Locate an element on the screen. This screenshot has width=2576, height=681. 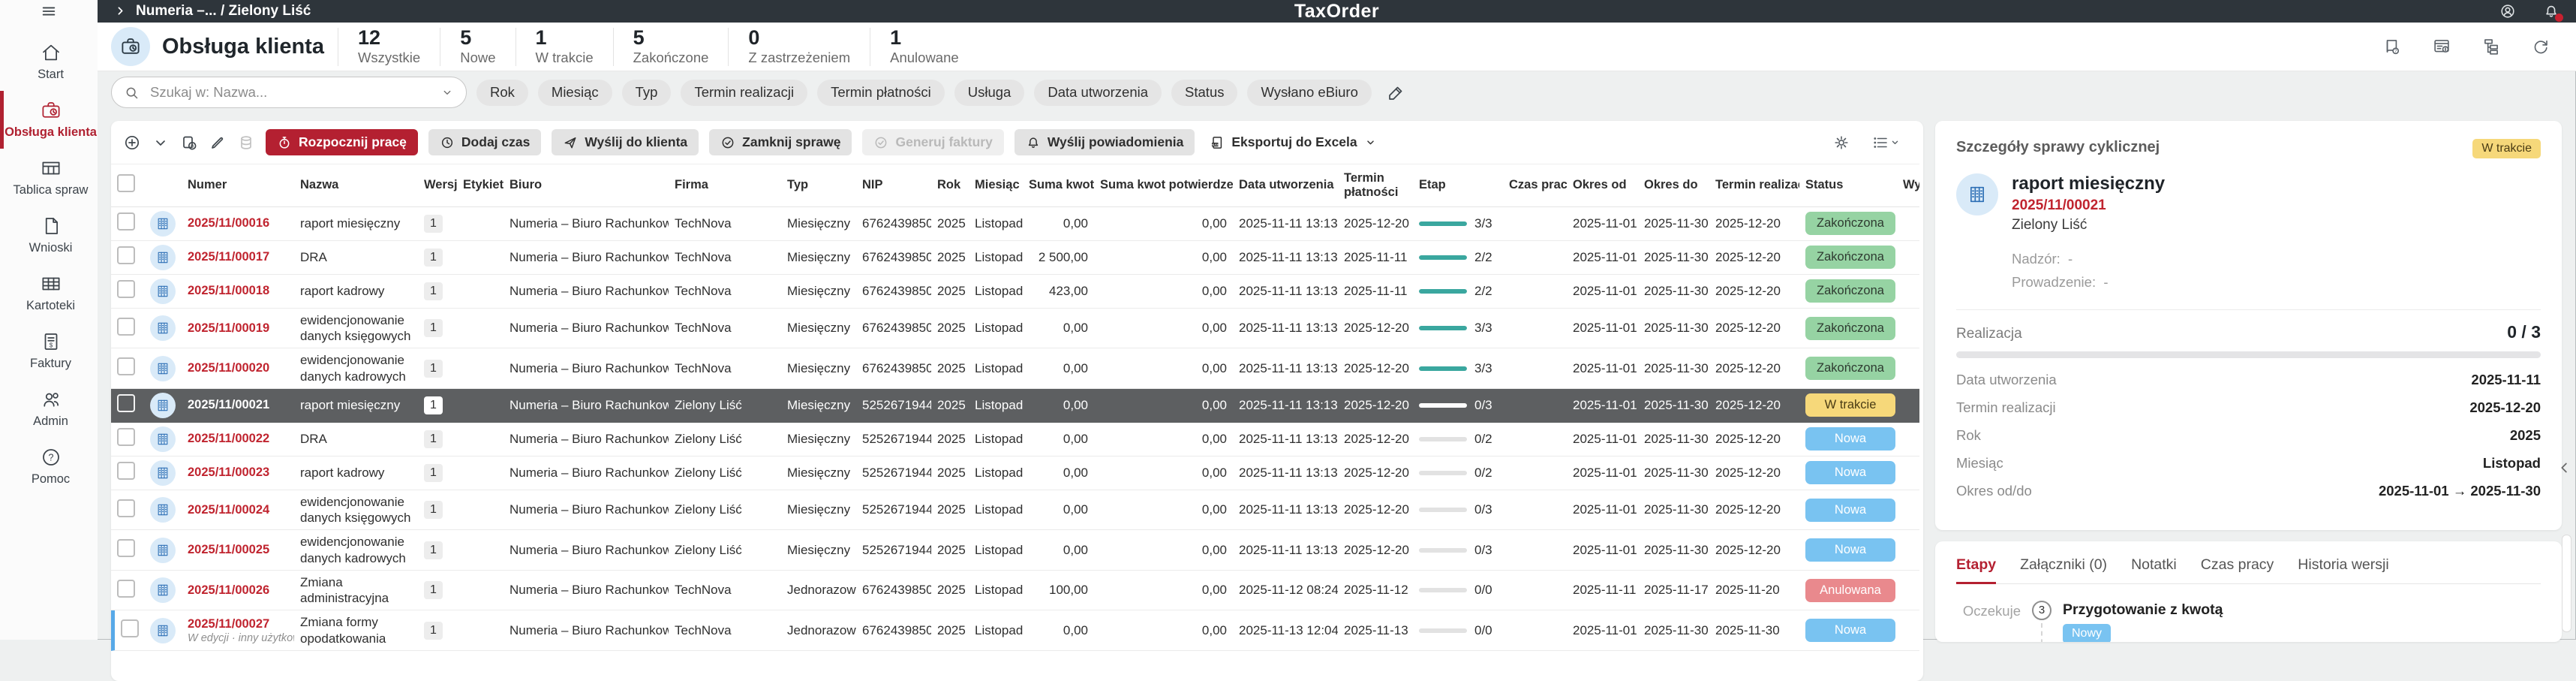
sidebar-item-pomoc: ? Pomoc is located at coordinates (49, 467).